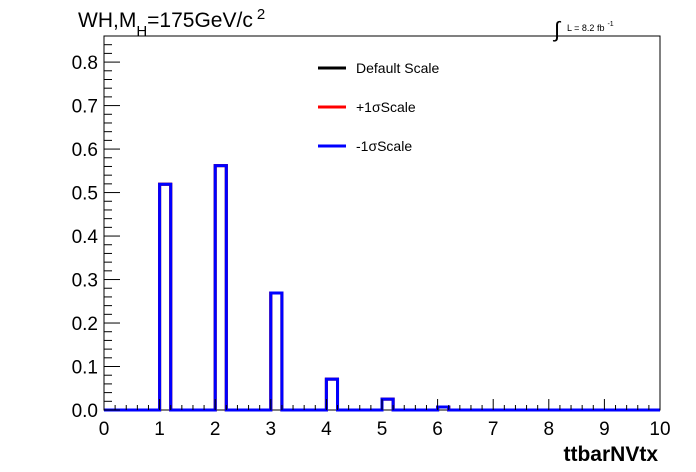 This screenshot has height=472, width=696. I want to click on chart-title: WH,MH=175GeV/c 2, so click(171, 23).